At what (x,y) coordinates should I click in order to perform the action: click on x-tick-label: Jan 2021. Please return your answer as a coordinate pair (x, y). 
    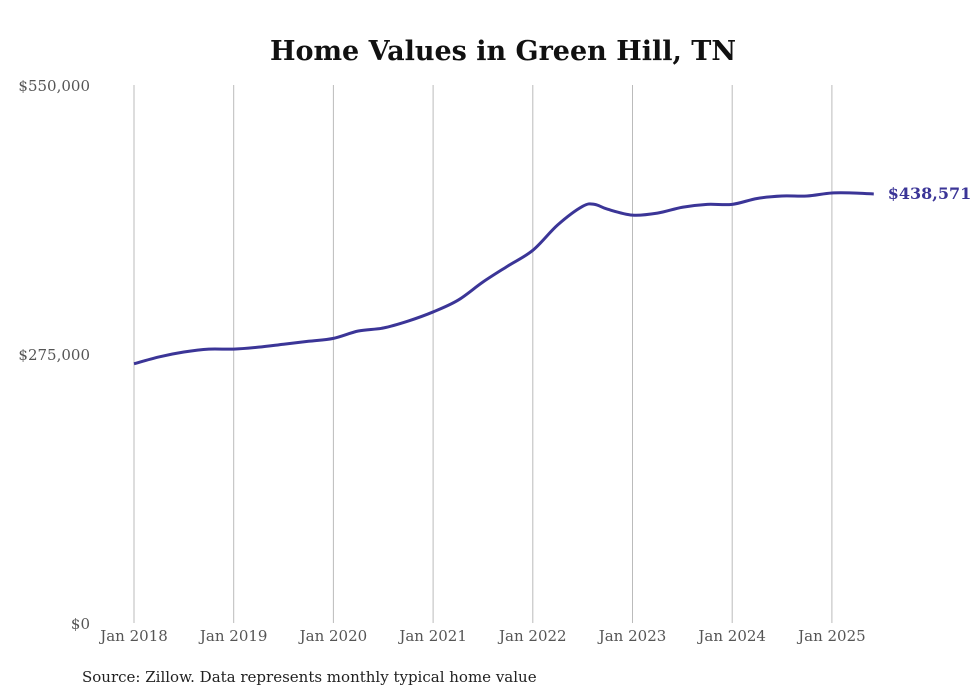
    Looking at the image, I should click on (432, 636).